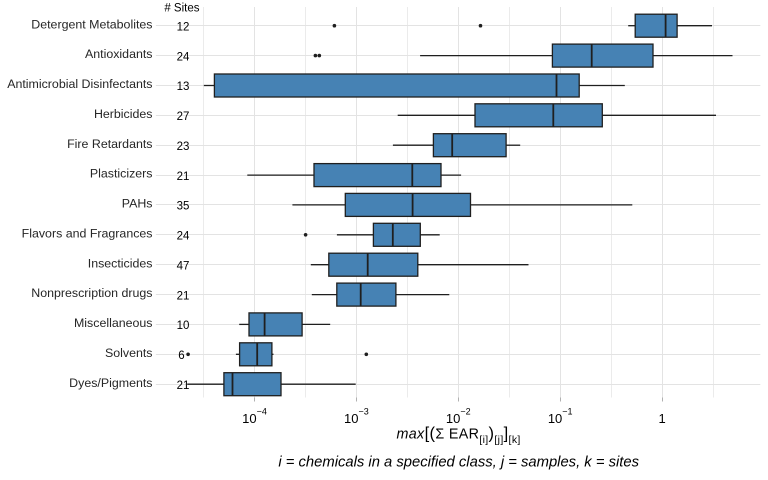 Image resolution: width=768 pixels, height=480 pixels. What do you see at coordinates (181, 356) in the screenshot?
I see `svg-text: 6` at bounding box center [181, 356].